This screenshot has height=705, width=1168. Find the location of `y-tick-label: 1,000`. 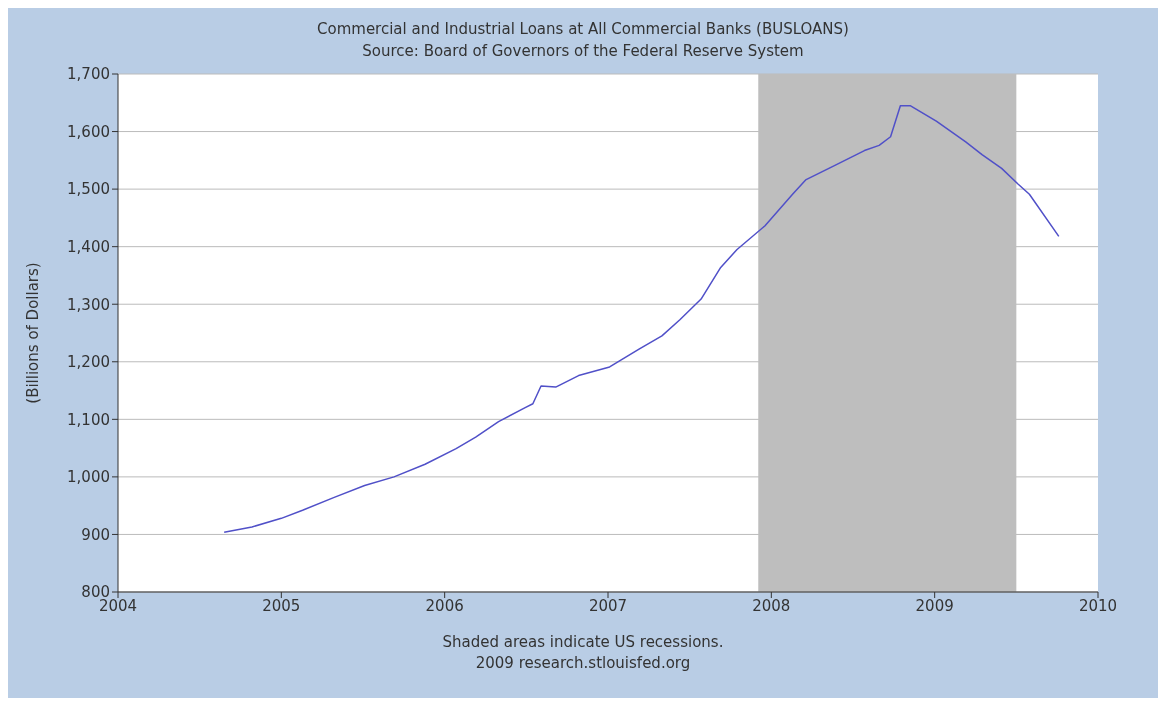

y-tick-label: 1,000 is located at coordinates (88, 477).